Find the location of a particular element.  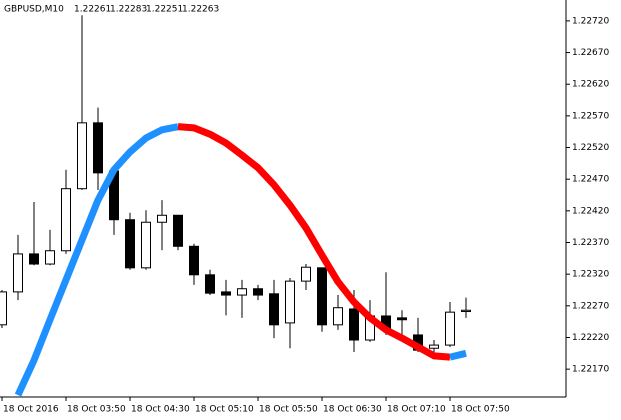

y-tick-label: 1.22720 is located at coordinates (590, 21).